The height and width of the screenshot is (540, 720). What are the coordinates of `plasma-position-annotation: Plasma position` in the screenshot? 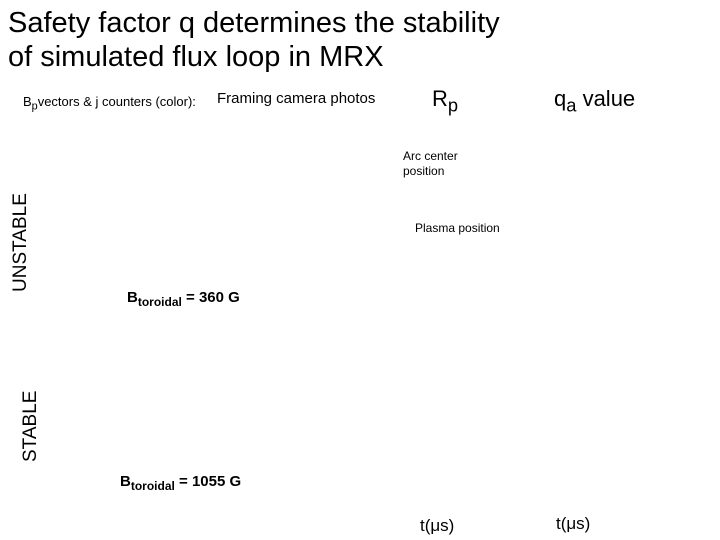 It's located at (457, 228).